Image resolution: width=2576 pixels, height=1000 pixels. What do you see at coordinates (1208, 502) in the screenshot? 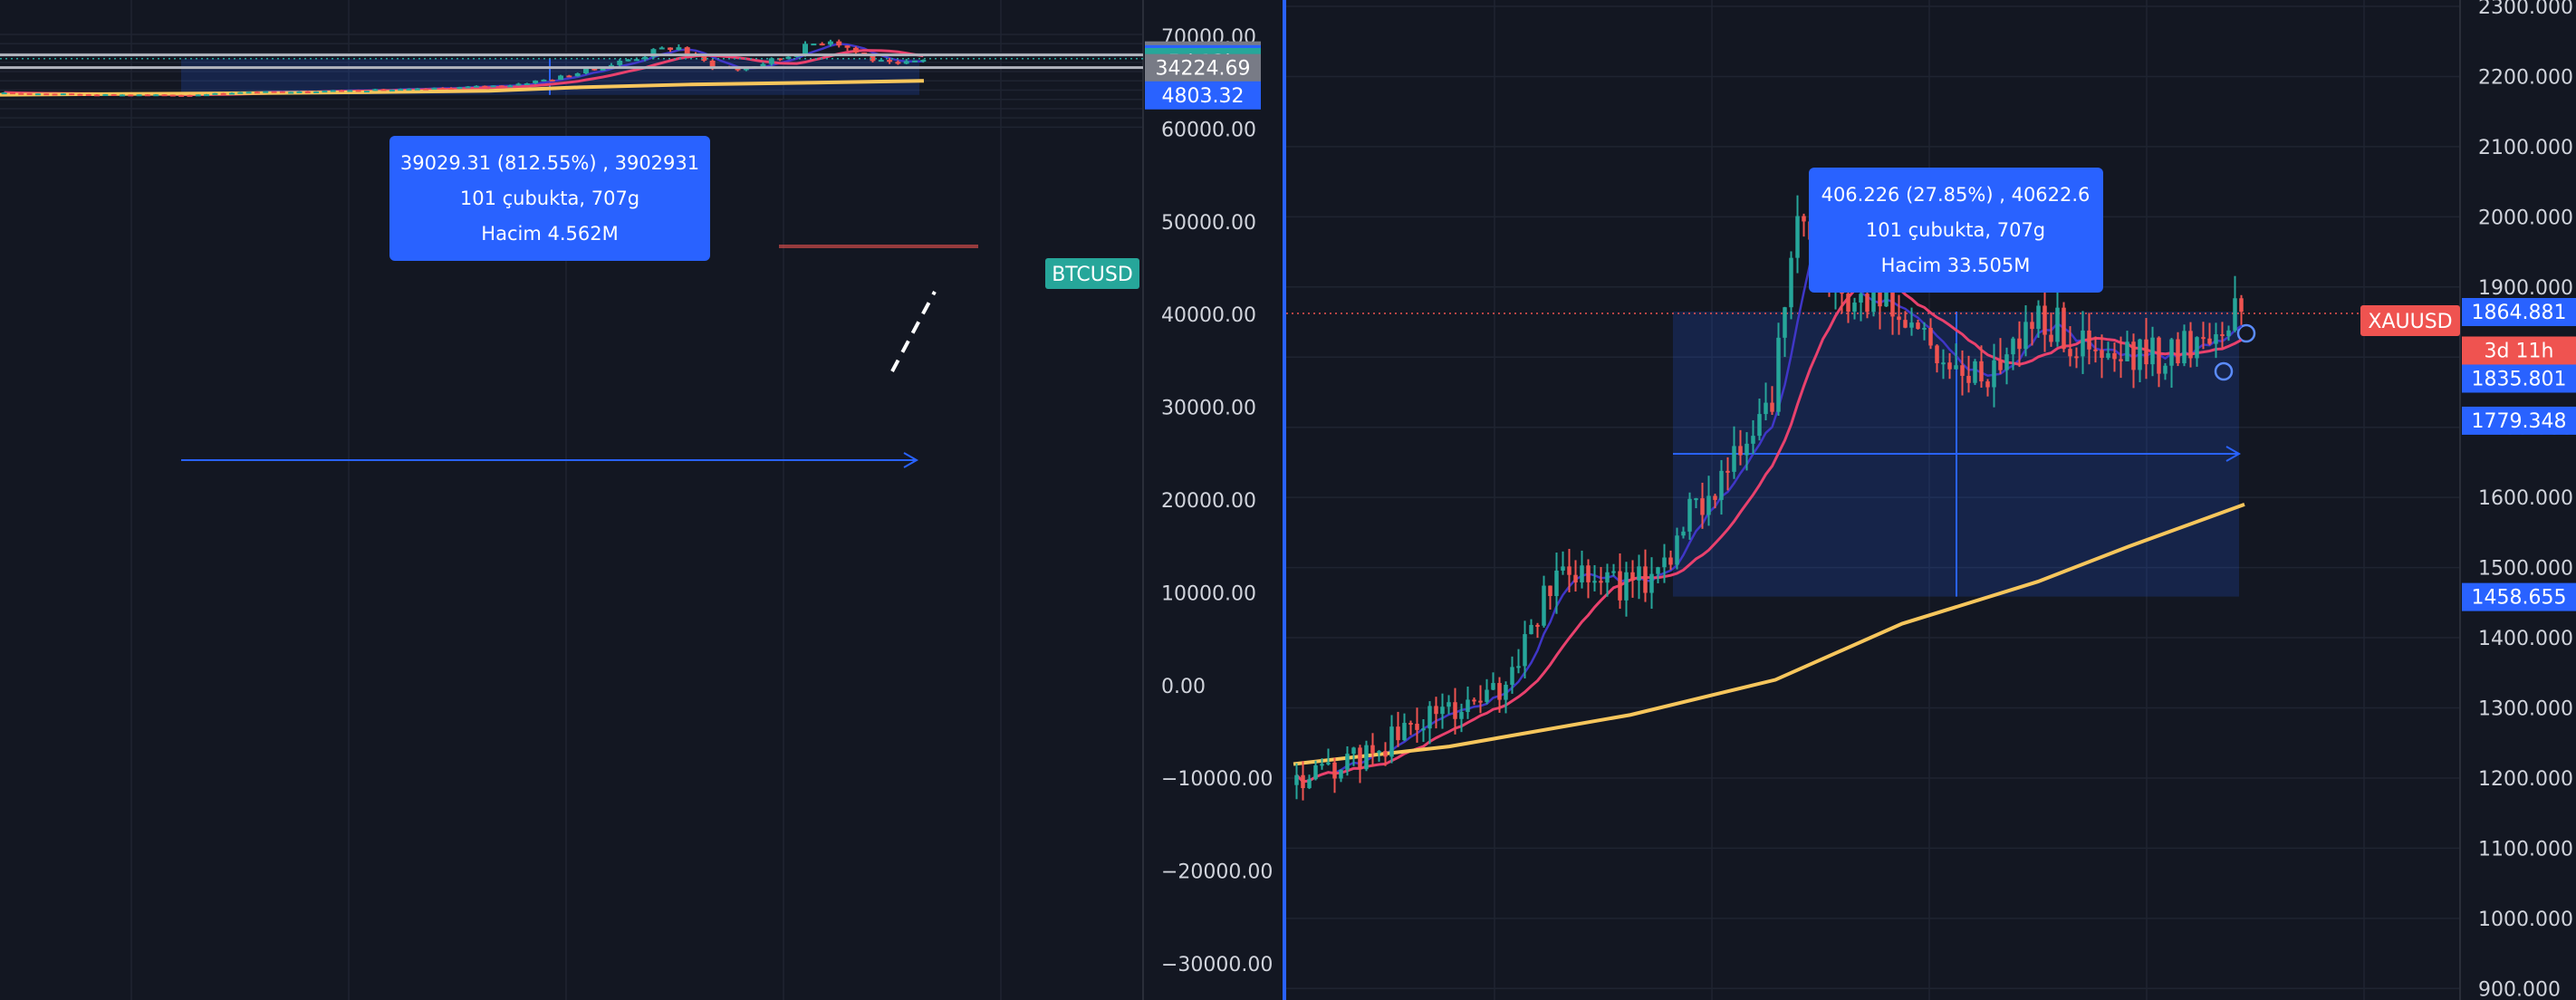
I see `left-axis-tick: 20000.00` at bounding box center [1208, 502].